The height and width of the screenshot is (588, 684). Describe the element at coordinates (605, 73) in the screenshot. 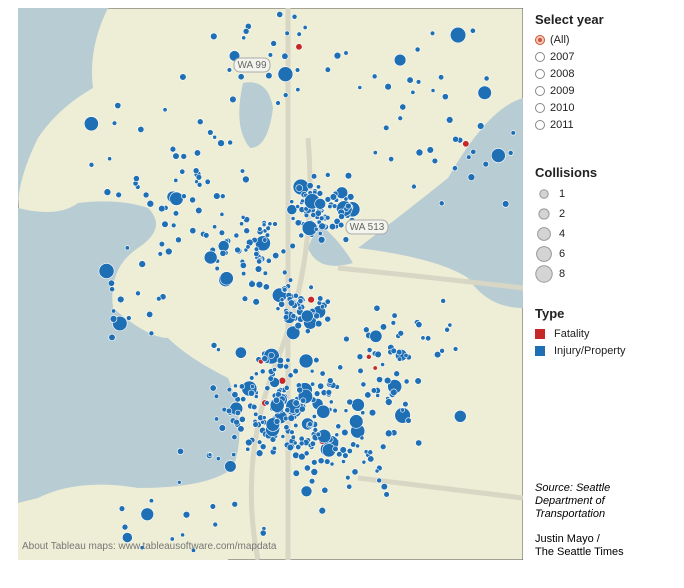

I see `filter-option: 2008` at that location.